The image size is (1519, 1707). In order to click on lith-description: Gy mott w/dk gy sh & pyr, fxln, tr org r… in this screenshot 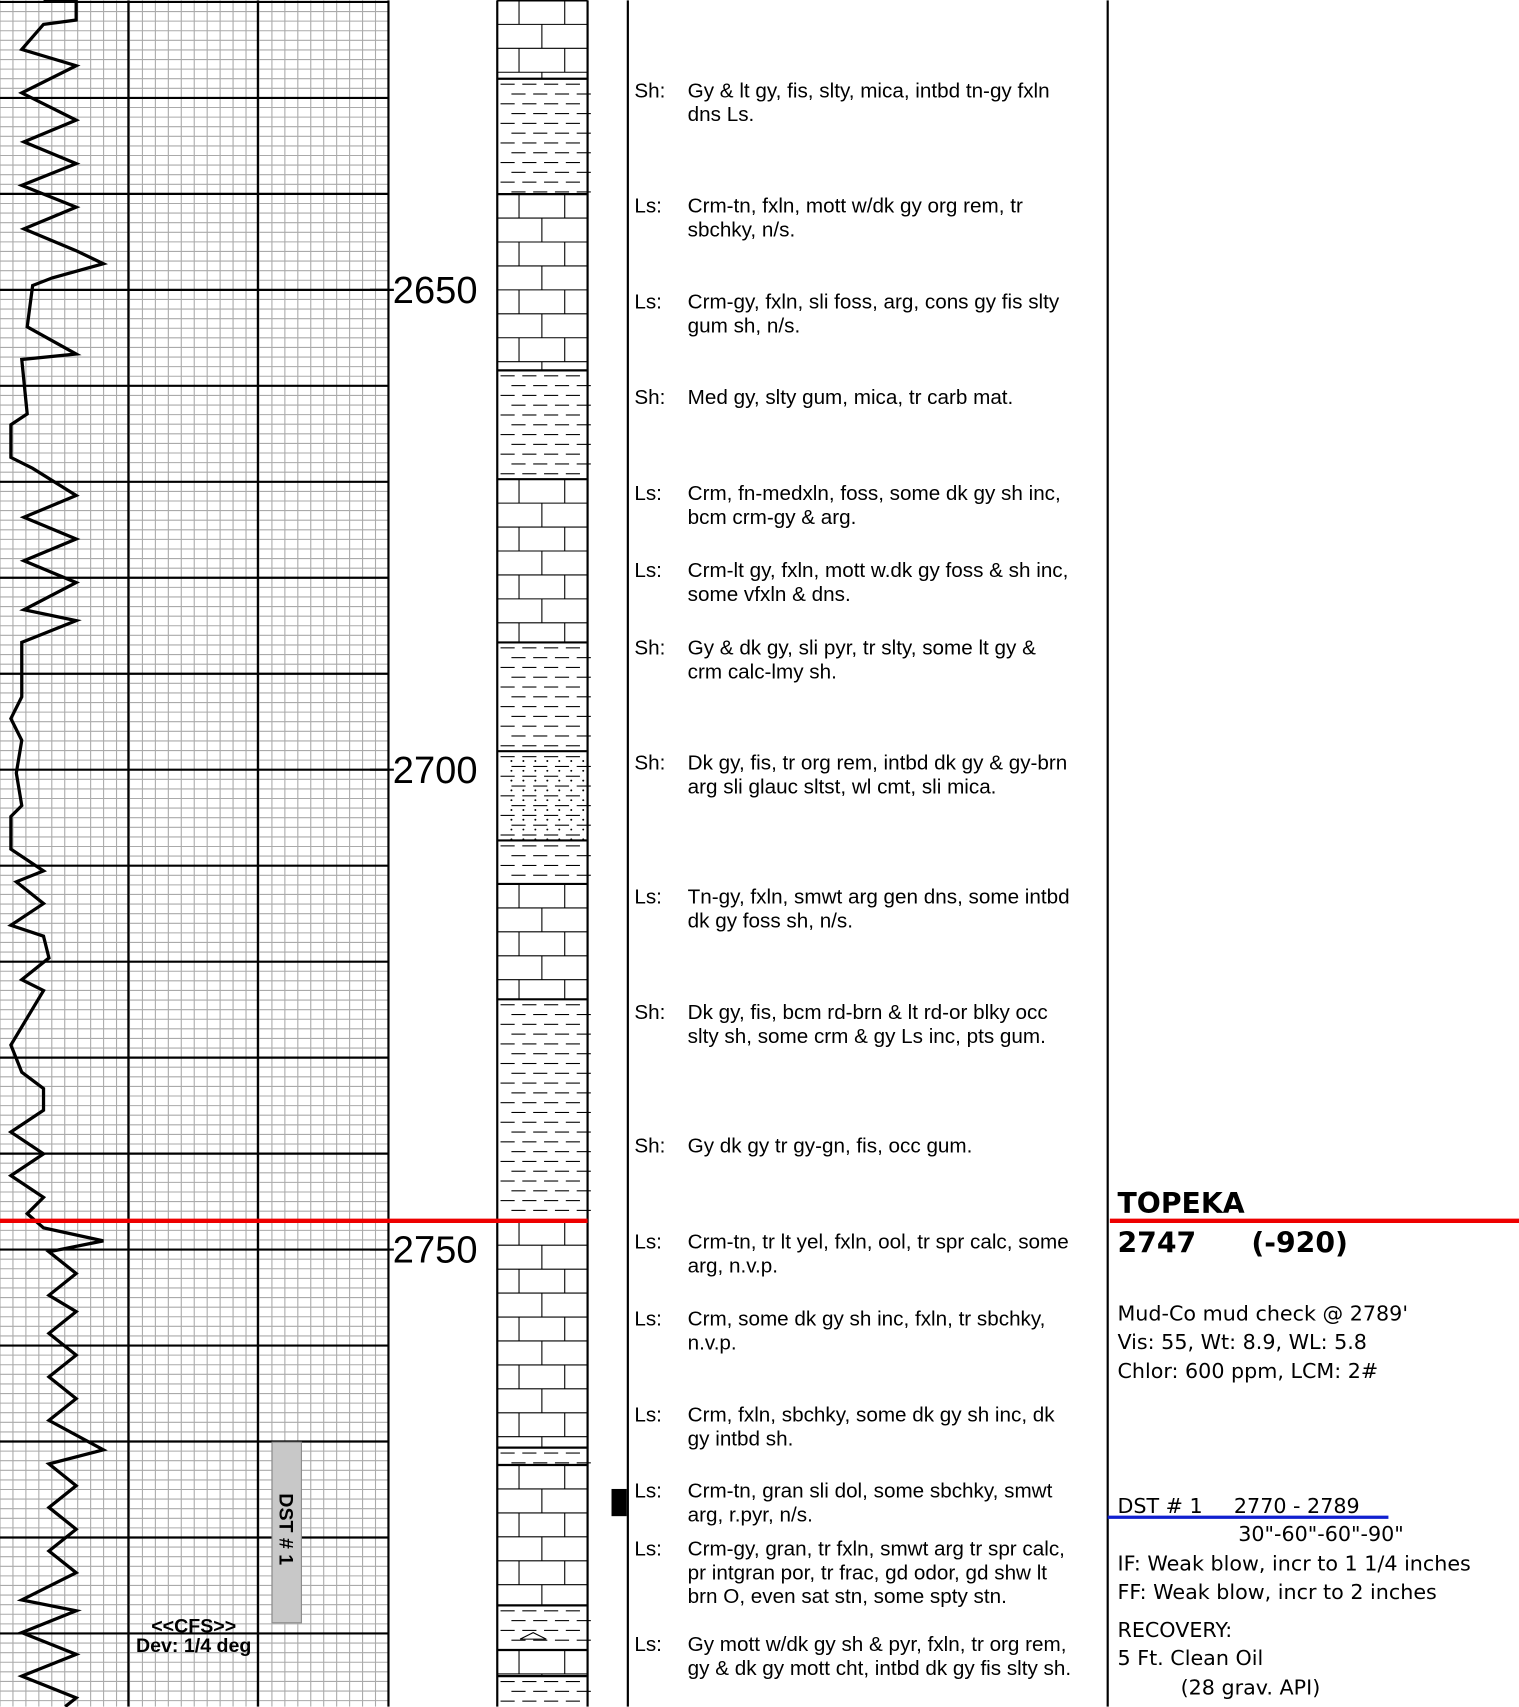, I will do `click(877, 1644)`.